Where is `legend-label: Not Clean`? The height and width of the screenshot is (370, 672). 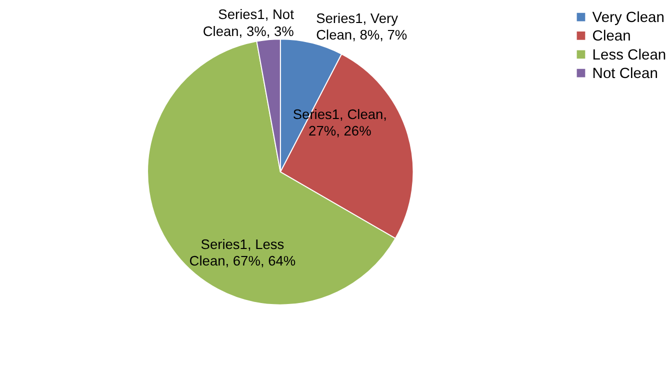 legend-label: Not Clean is located at coordinates (625, 74).